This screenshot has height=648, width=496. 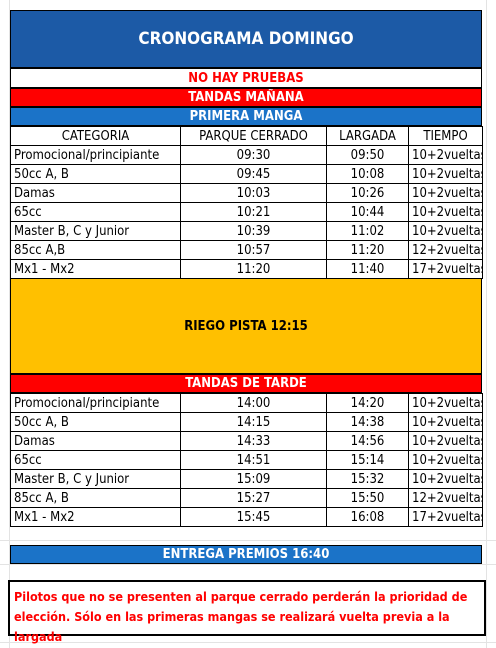 What do you see at coordinates (253, 517) in the screenshot?
I see `parque-cell: 15:45` at bounding box center [253, 517].